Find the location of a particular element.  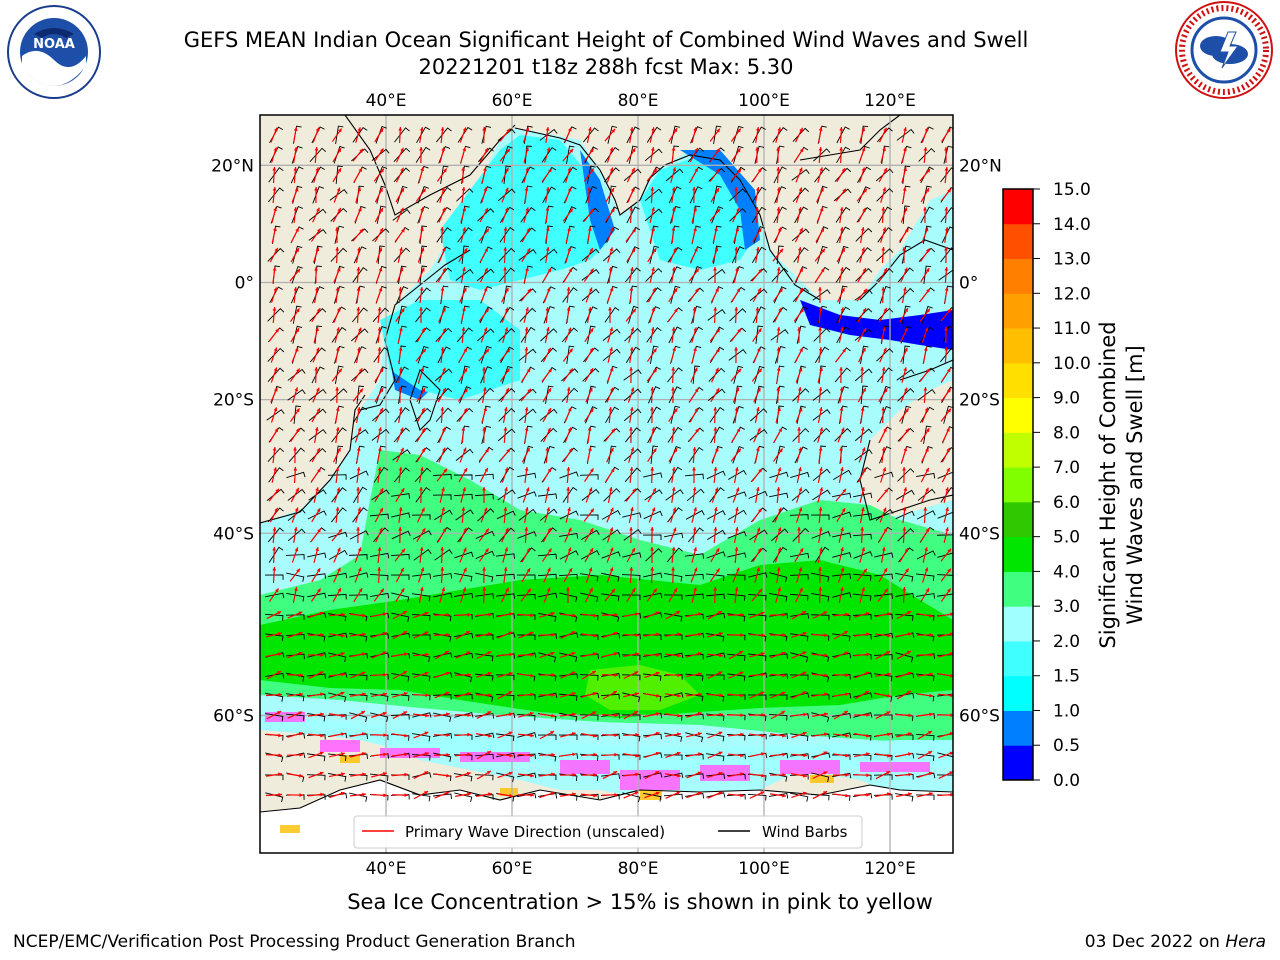

lat-tick-left: 0° is located at coordinates (244, 283).